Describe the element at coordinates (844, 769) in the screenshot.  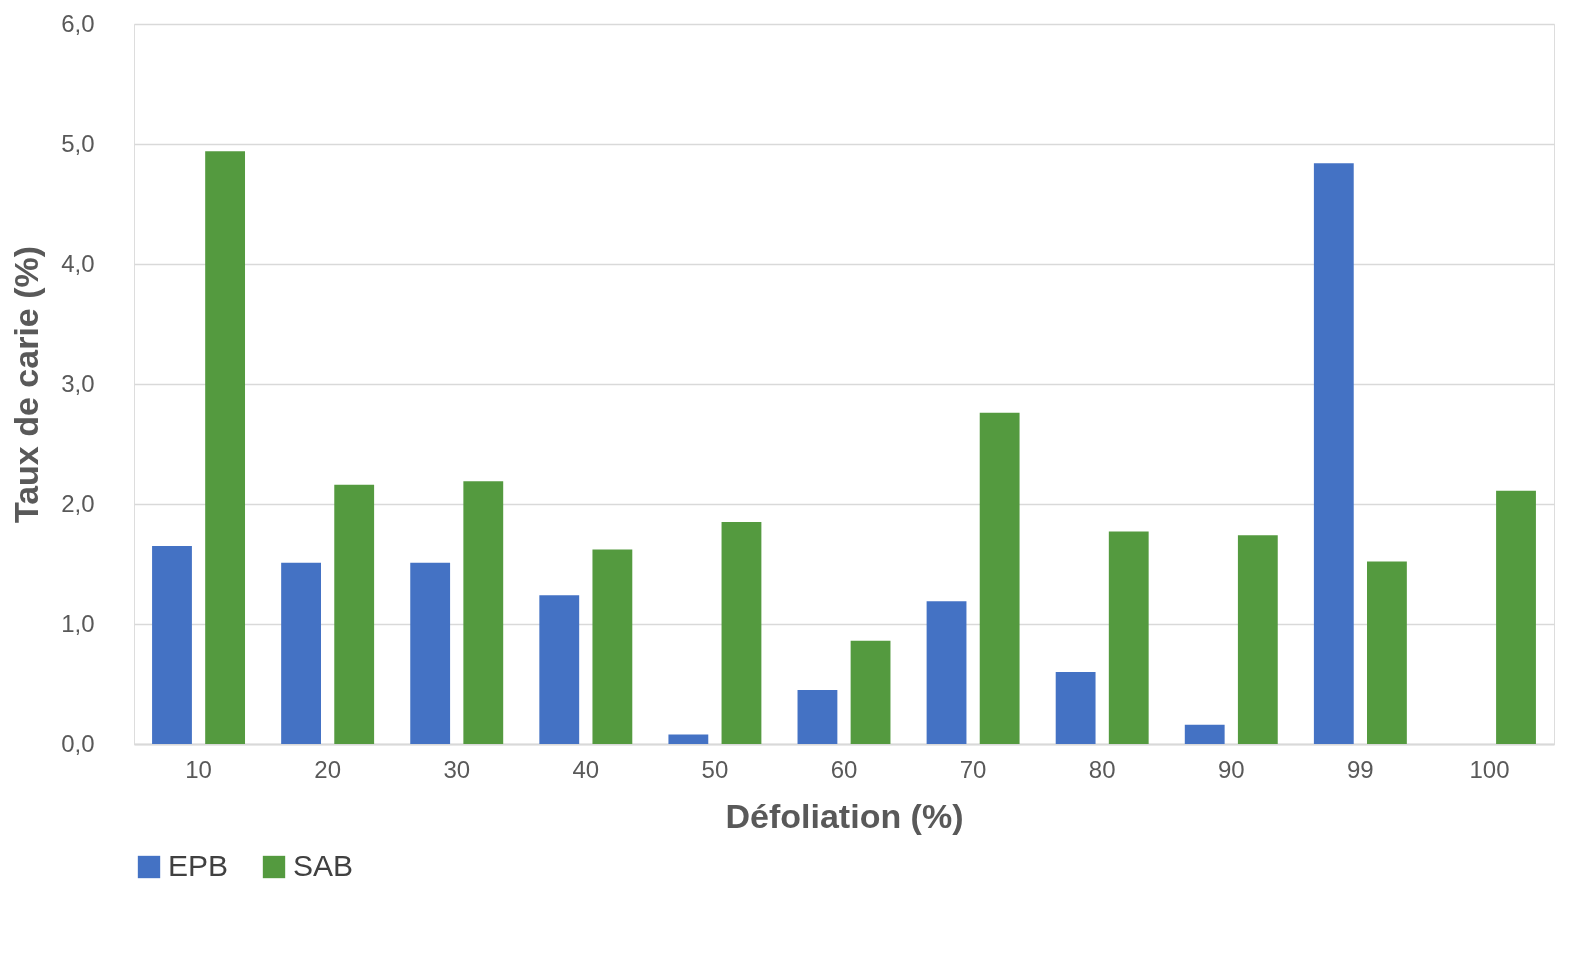
I see `x-tick-label: 60` at that location.